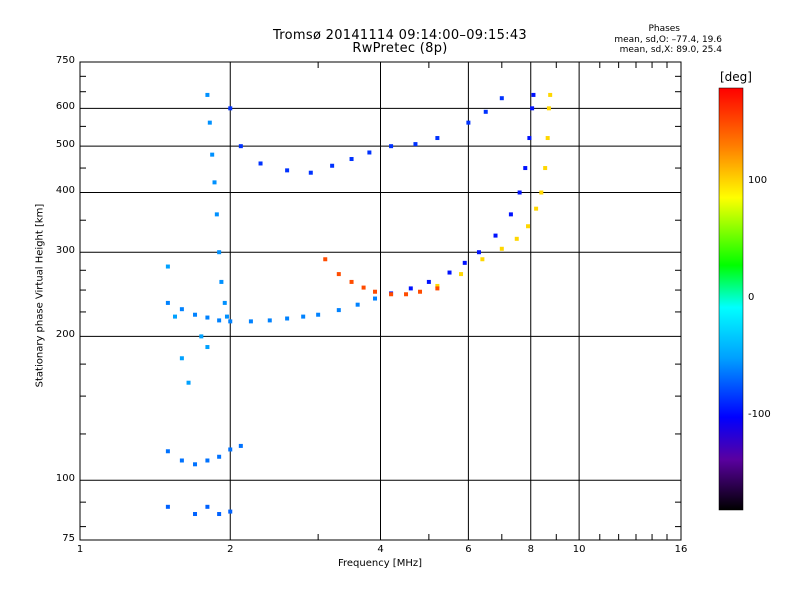  Describe the element at coordinates (65, 191) in the screenshot. I see `y-tick-label: 400` at that location.